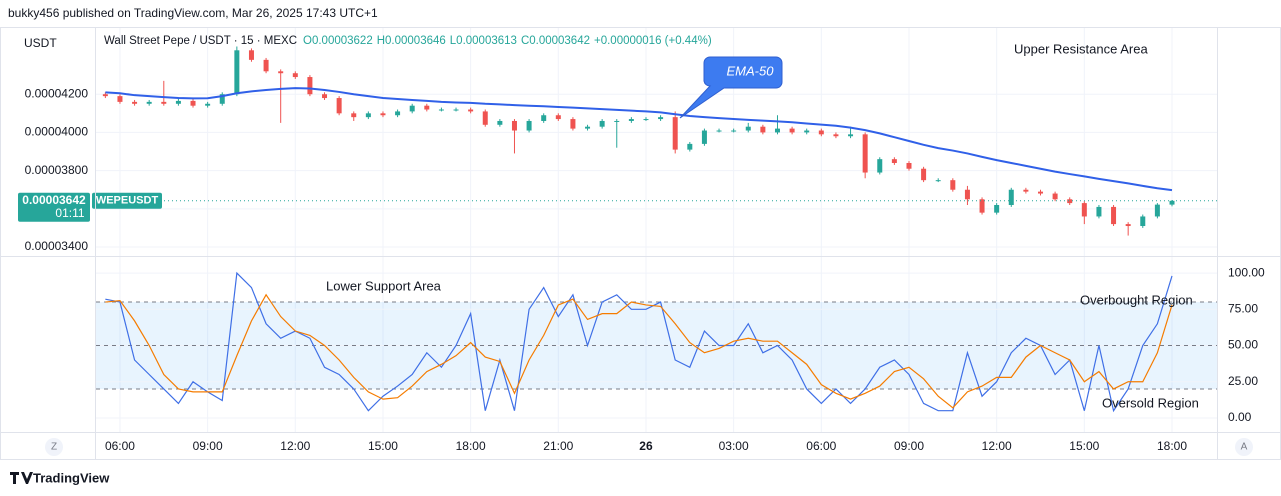  I want to click on last-price-box, so click(54, 207).